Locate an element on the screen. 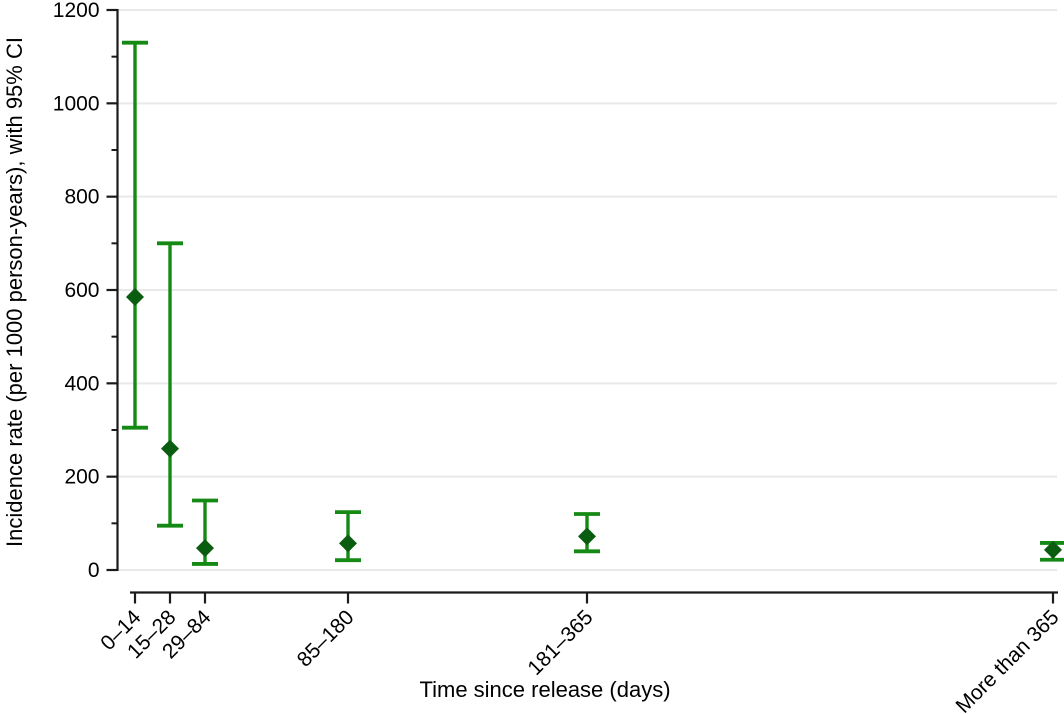  y-tick-label-1200: 1200 is located at coordinates (76, 11).